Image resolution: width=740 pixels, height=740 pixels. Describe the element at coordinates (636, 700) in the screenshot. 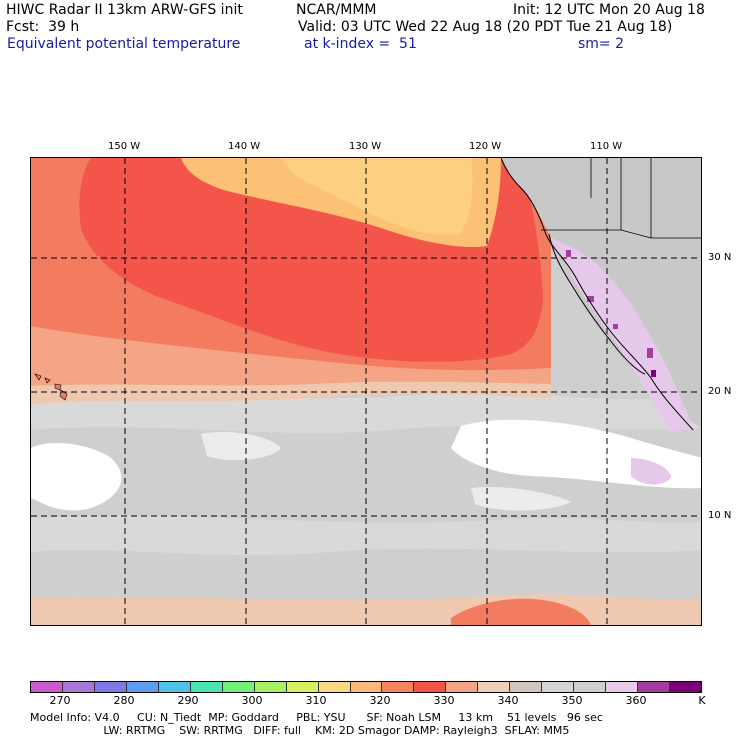

I see `colorbar-label-360: 360` at that location.